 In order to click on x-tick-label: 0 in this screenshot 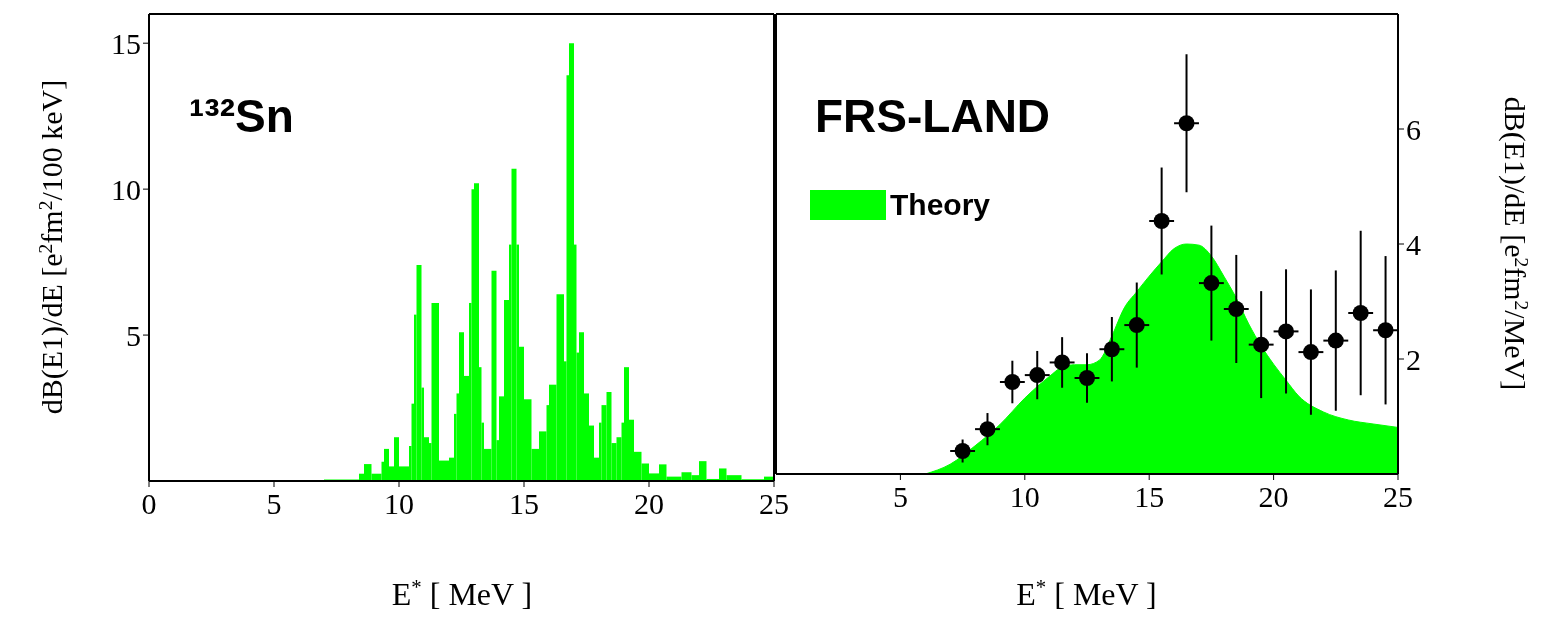, I will do `click(149, 504)`.